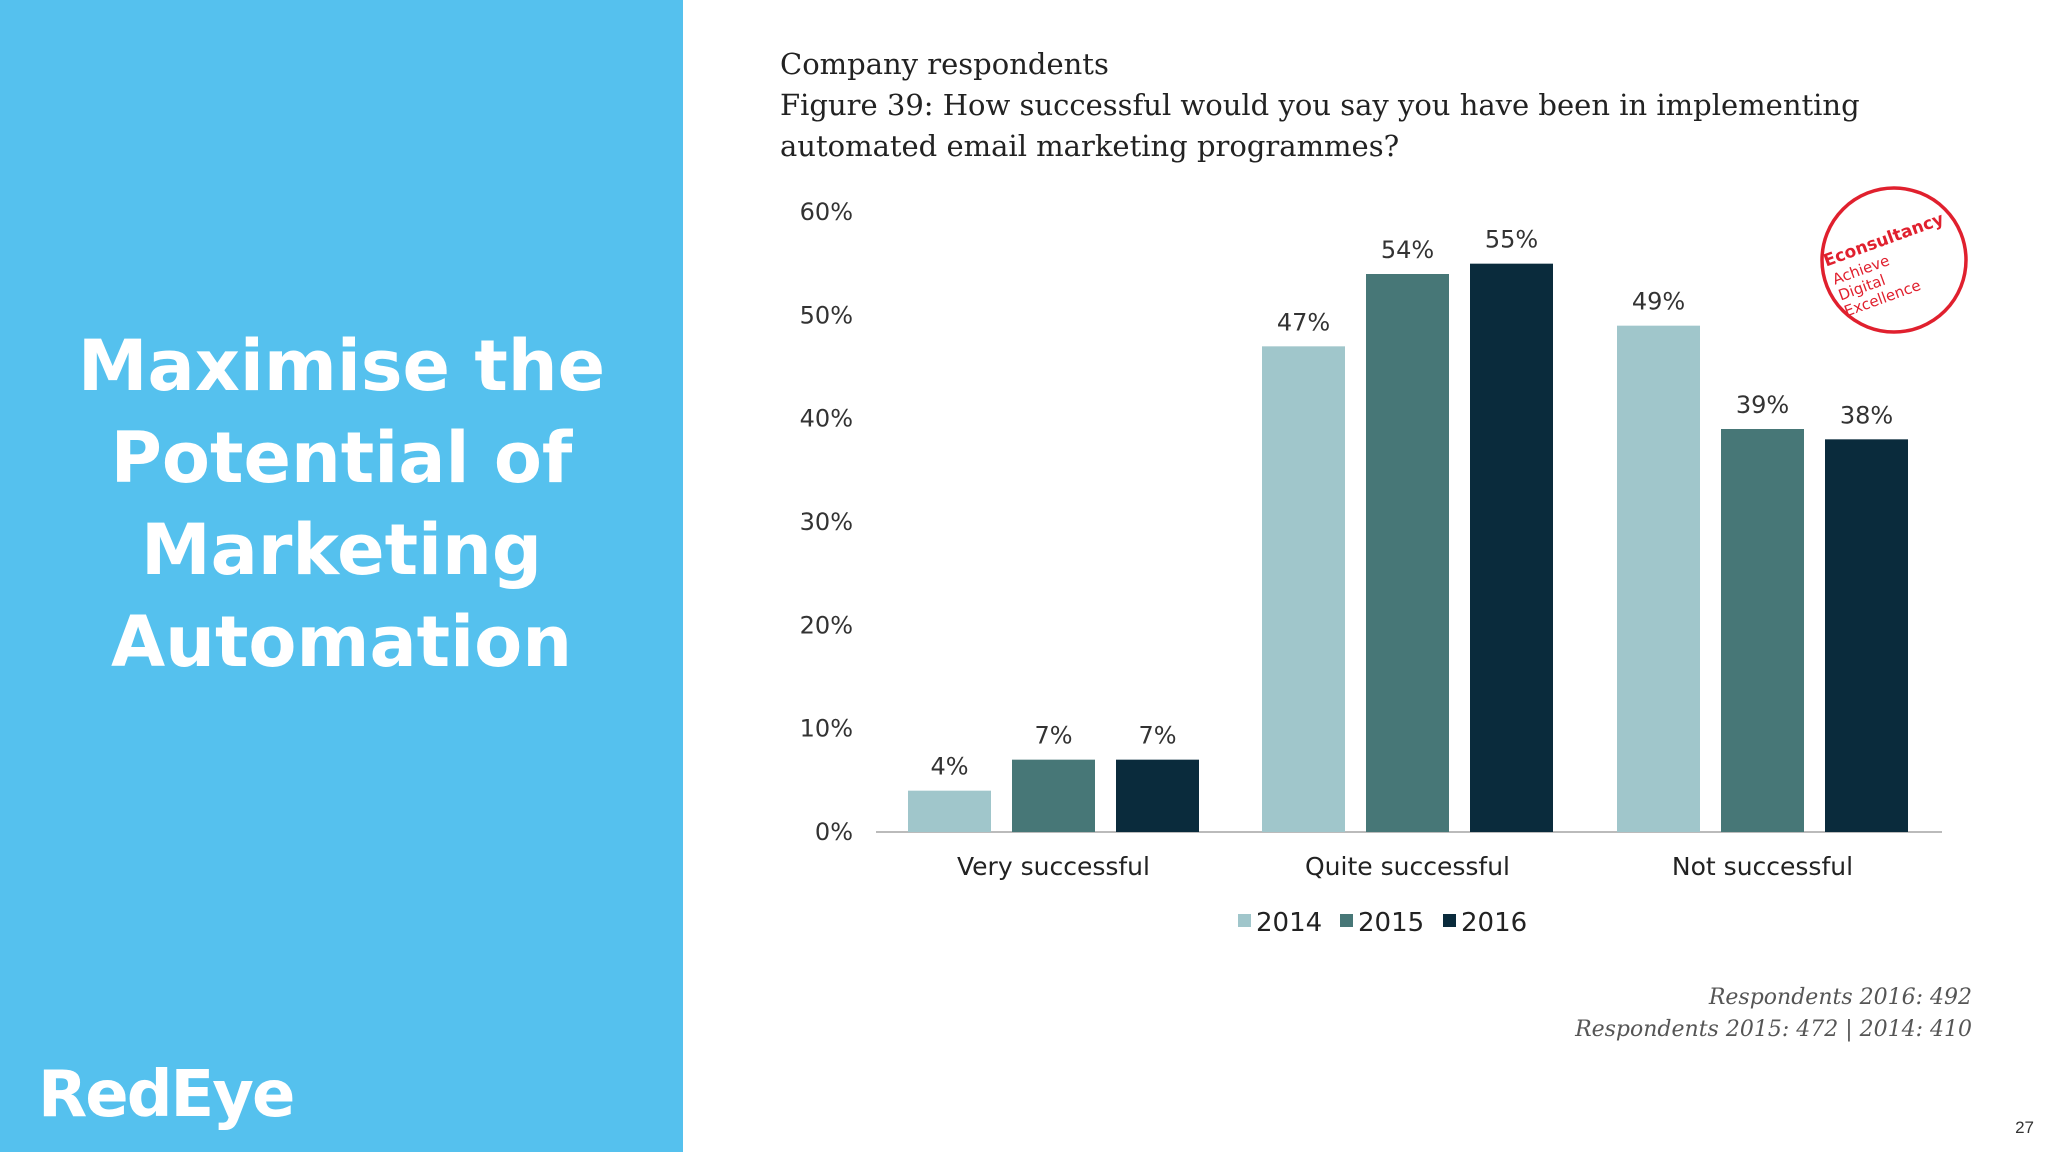  Describe the element at coordinates (1762, 405) in the screenshot. I see `data-label: 39%` at that location.